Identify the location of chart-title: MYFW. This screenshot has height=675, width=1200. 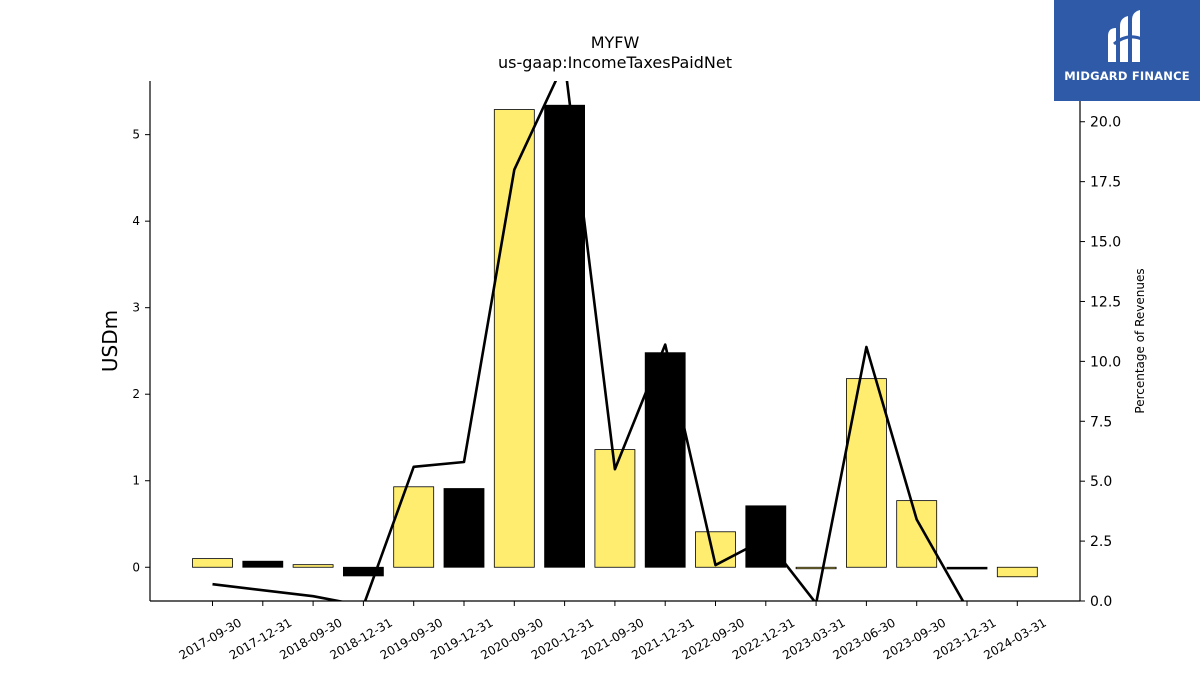
(615, 42).